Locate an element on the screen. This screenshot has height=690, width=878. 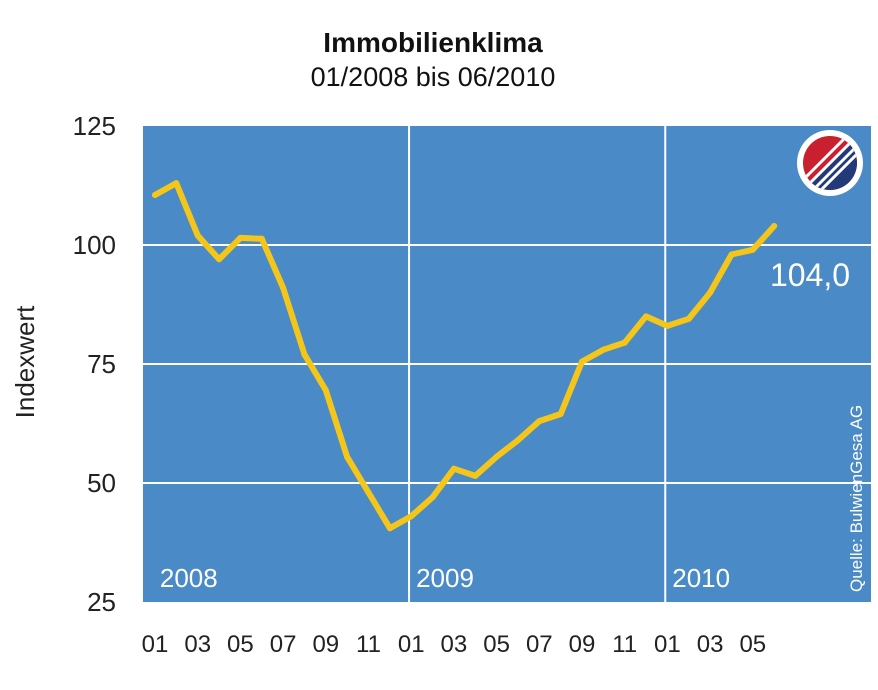
y-ticks: 125 100 75 50 25 is located at coordinates (94, 364).